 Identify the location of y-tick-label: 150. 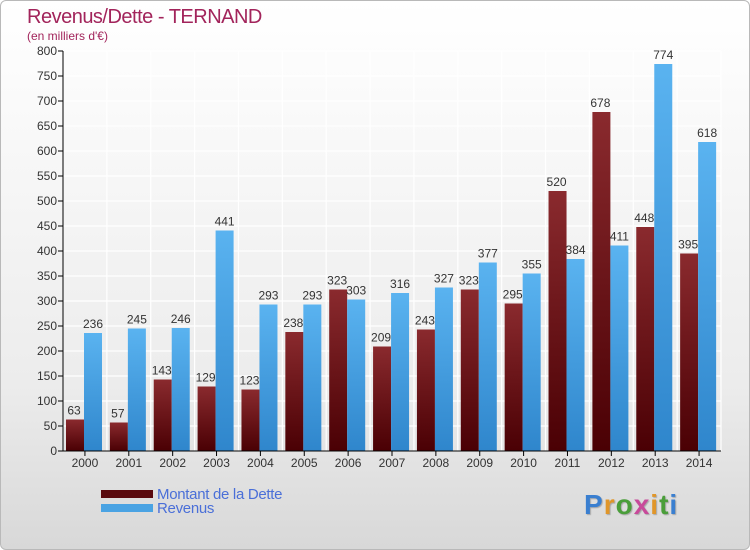
(47, 376).